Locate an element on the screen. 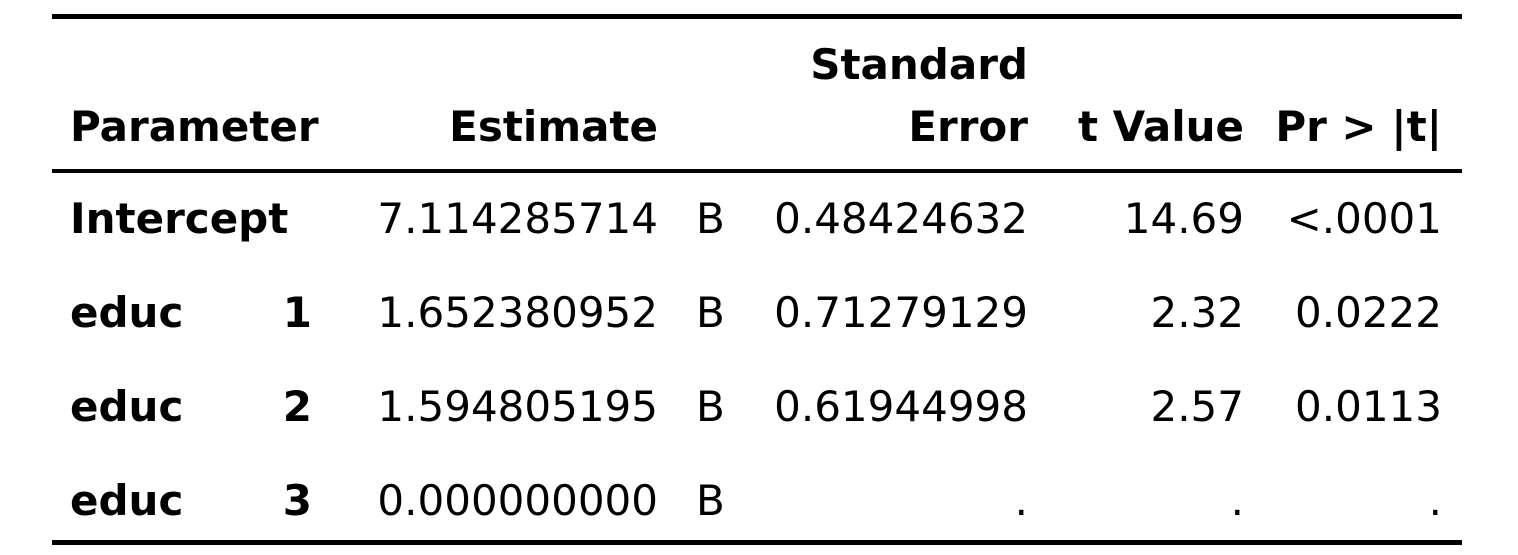 The width and height of the screenshot is (1518, 555). row-p-value: <.0001 is located at coordinates (1364, 218).